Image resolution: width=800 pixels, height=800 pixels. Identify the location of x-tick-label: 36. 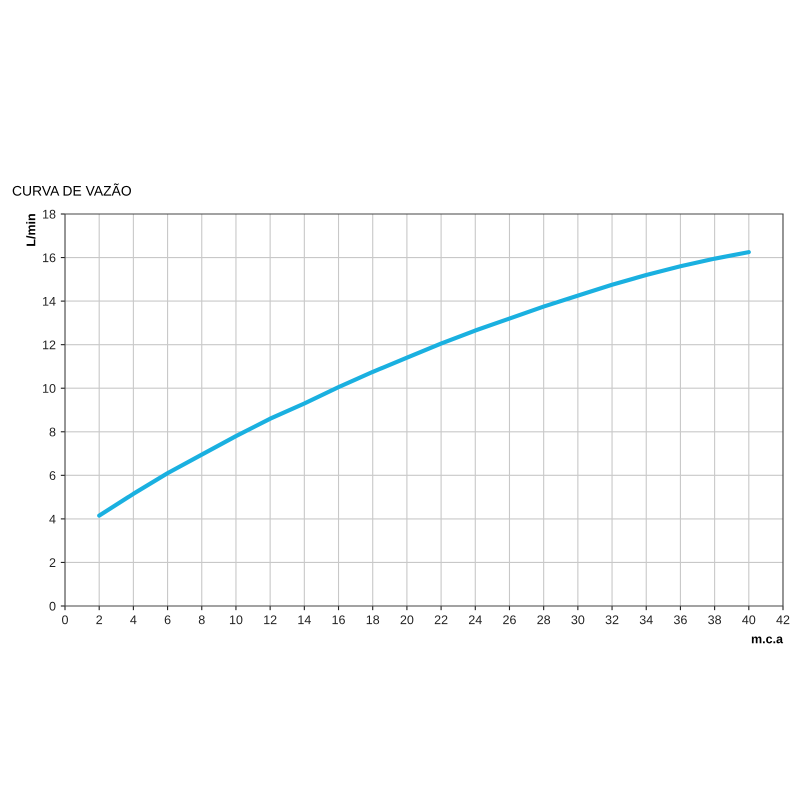
(680, 619).